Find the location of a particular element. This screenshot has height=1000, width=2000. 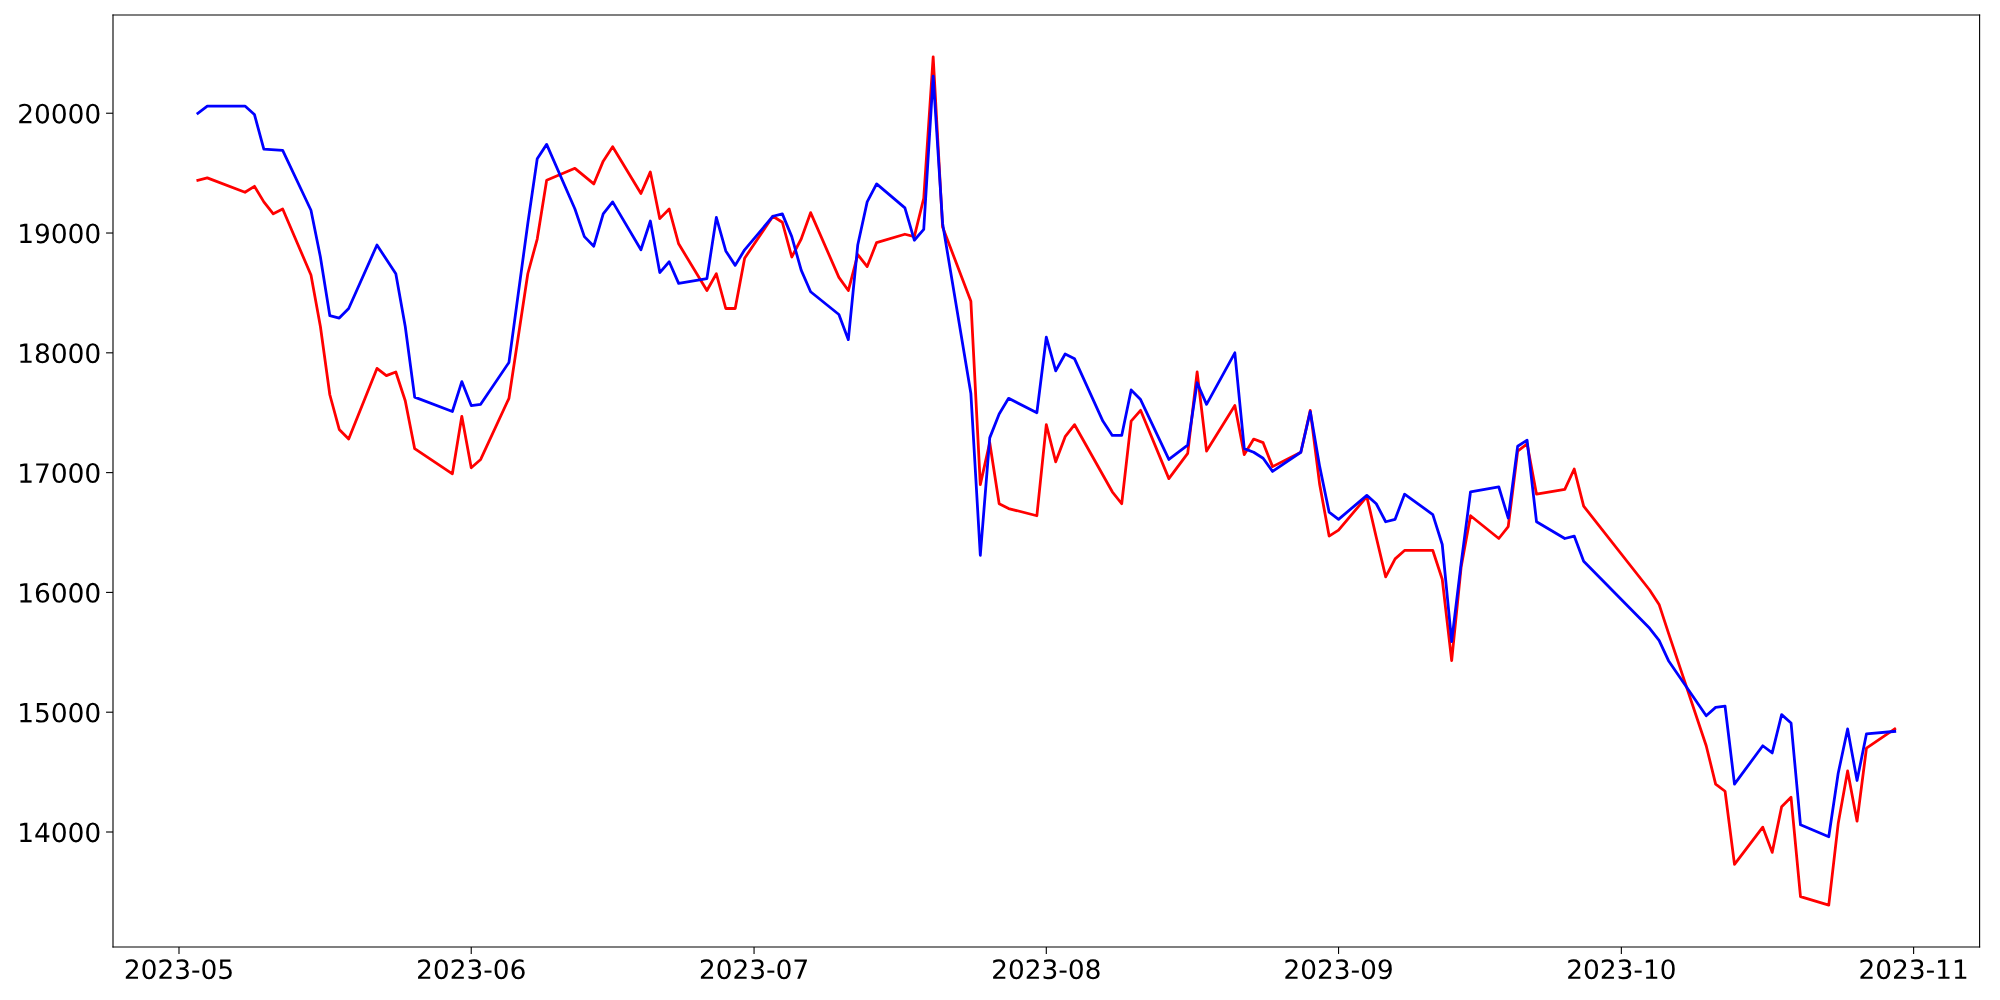

x-tick-label: 2023-11 is located at coordinates (1913, 969).